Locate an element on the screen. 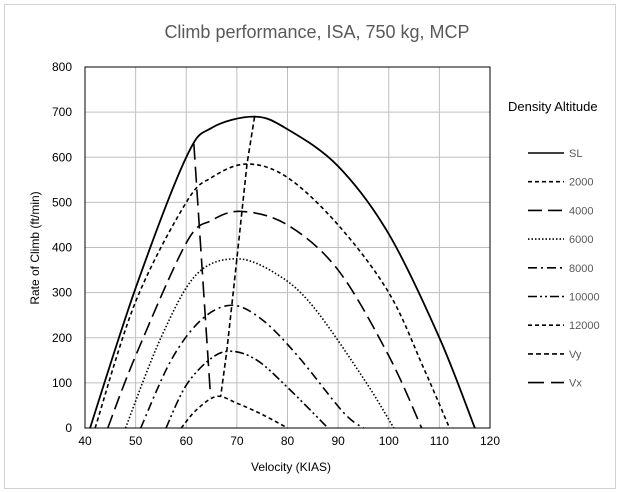 The width and height of the screenshot is (620, 493). series-line-vy is located at coordinates (237, 256).